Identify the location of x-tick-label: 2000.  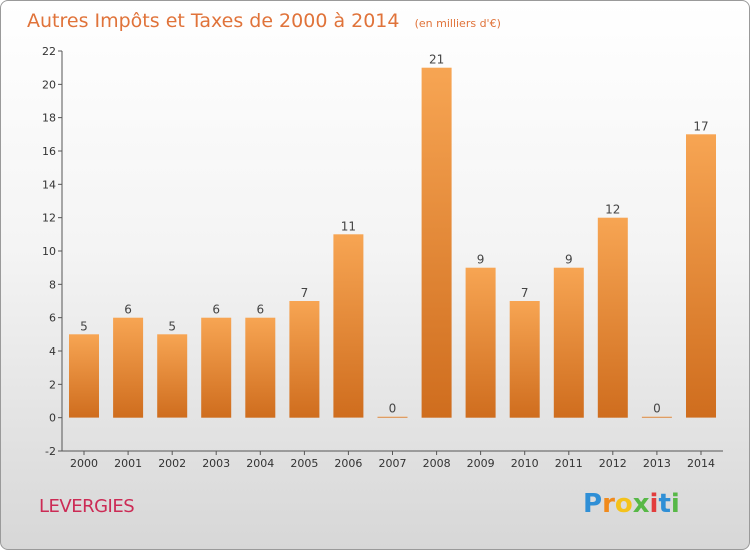
(84, 463).